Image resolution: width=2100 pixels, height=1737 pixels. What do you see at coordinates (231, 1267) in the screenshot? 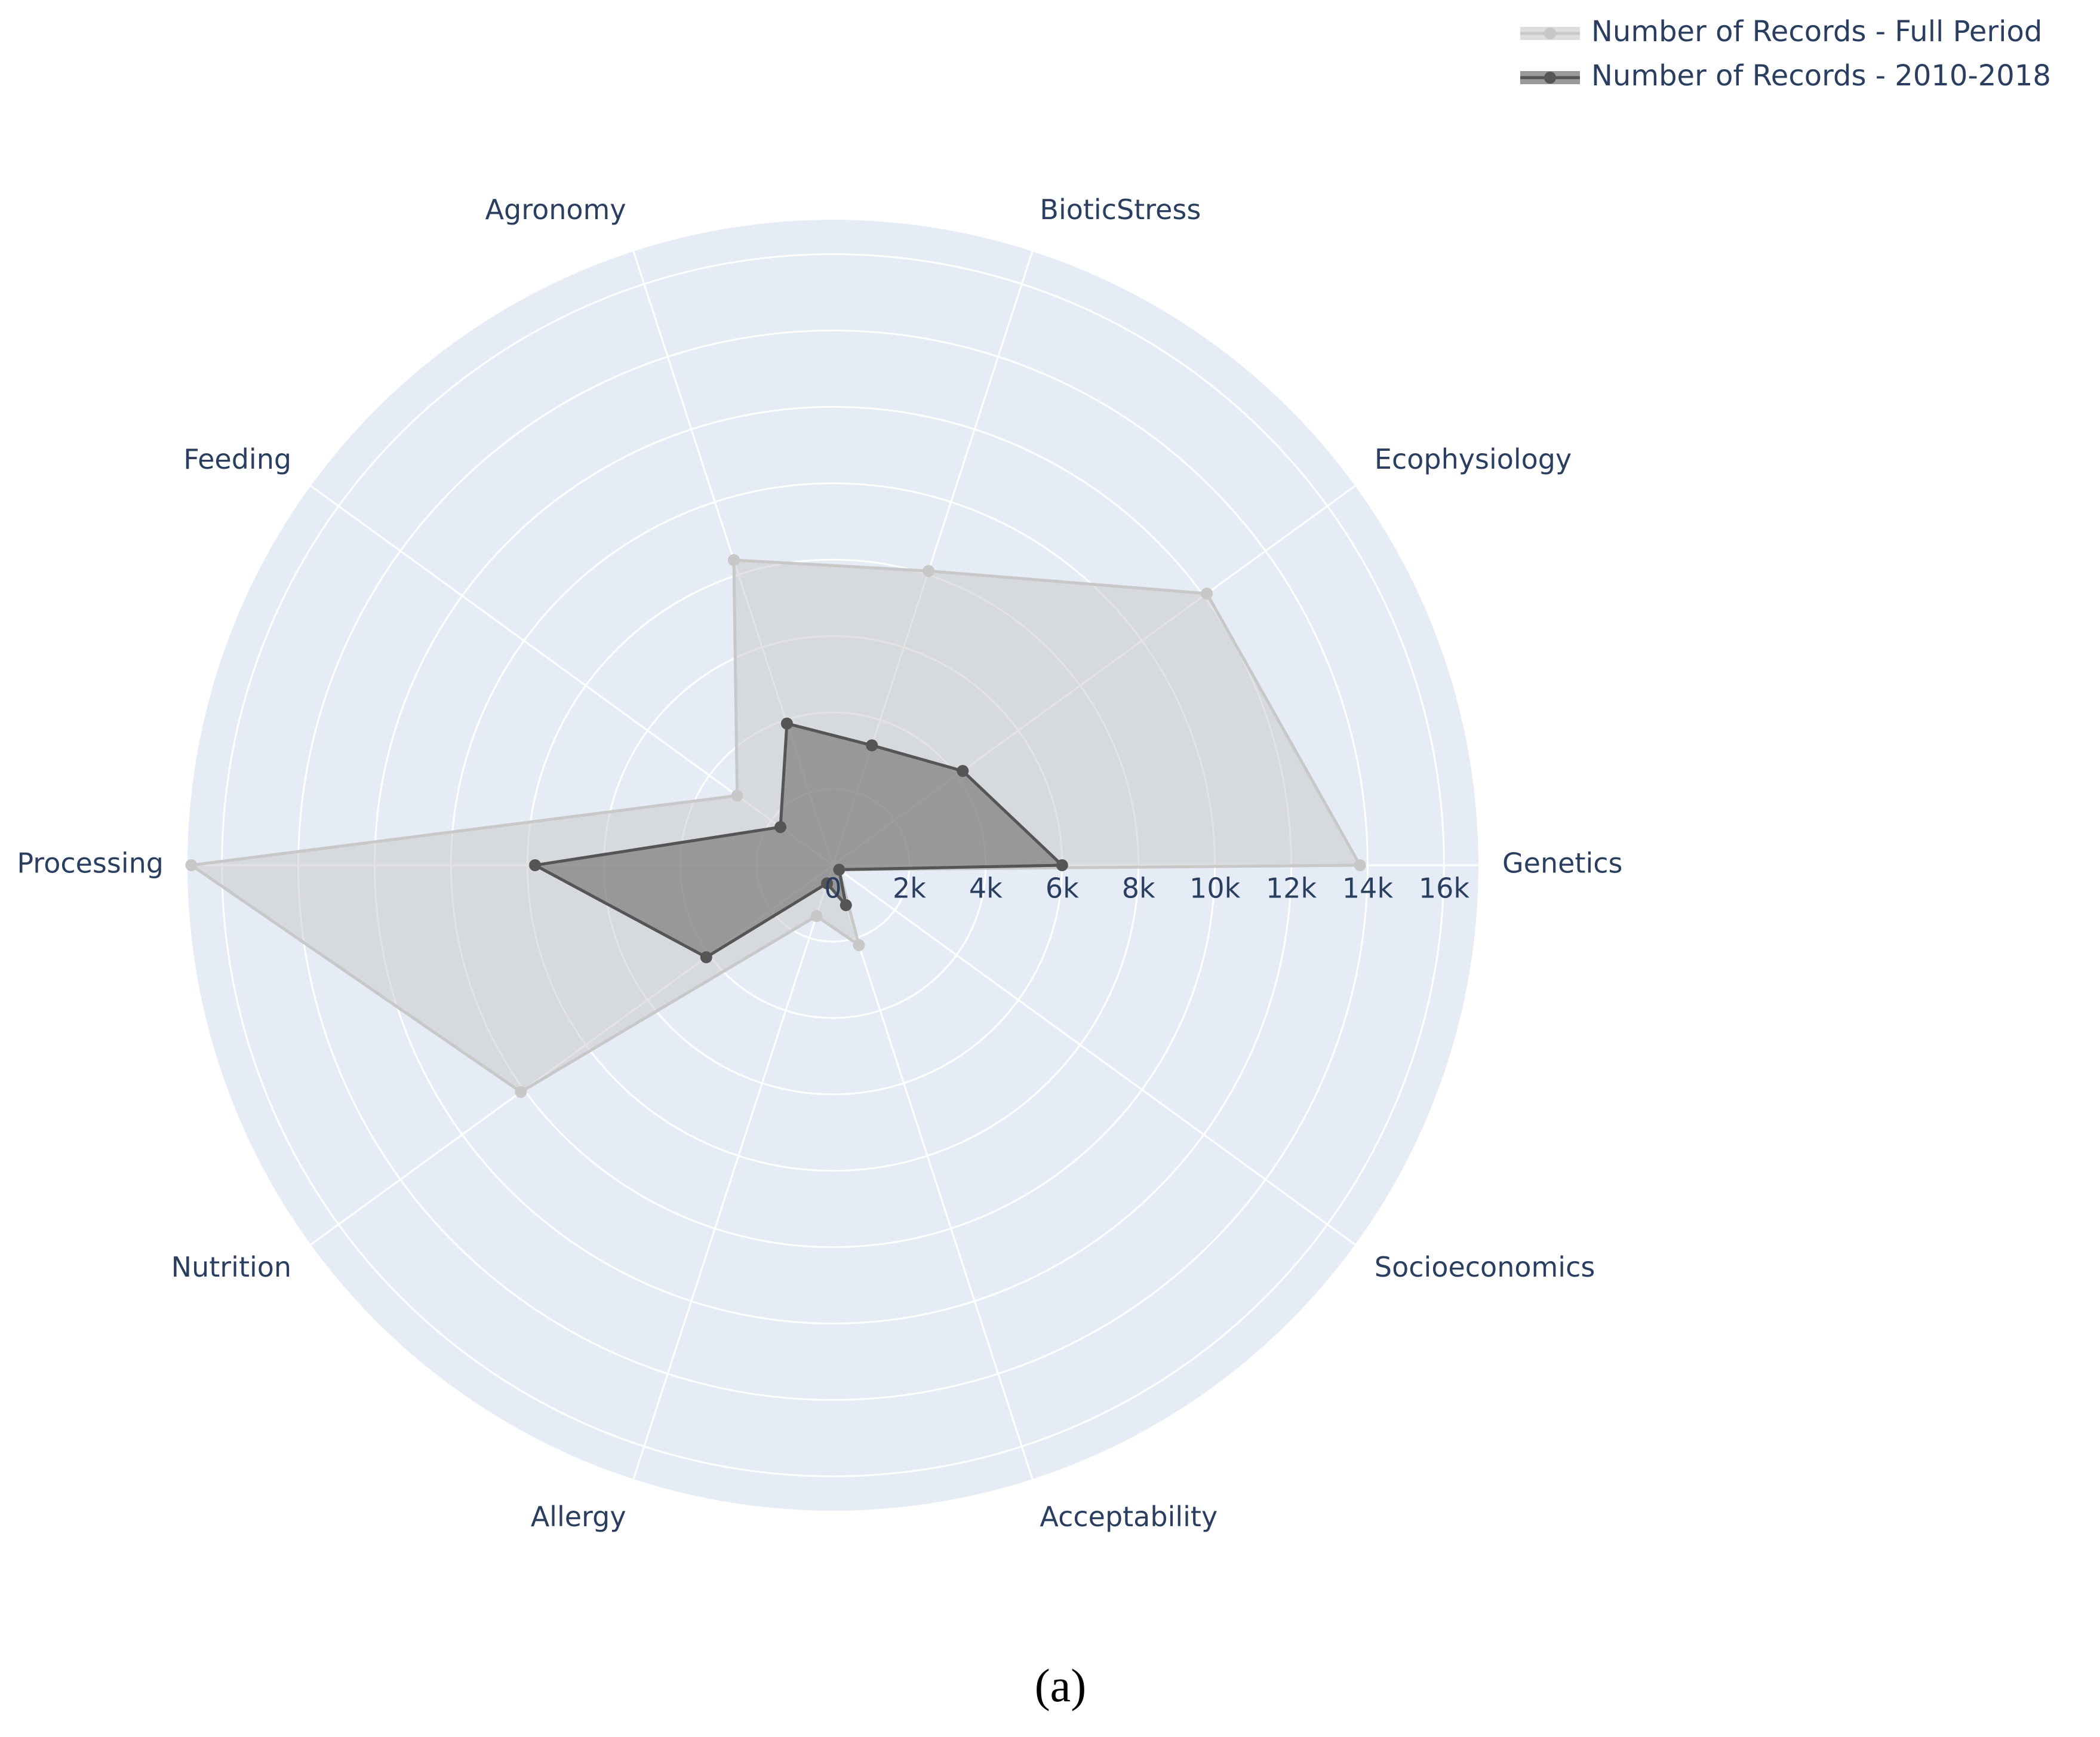
I see `category-label: Nutrition` at bounding box center [231, 1267].